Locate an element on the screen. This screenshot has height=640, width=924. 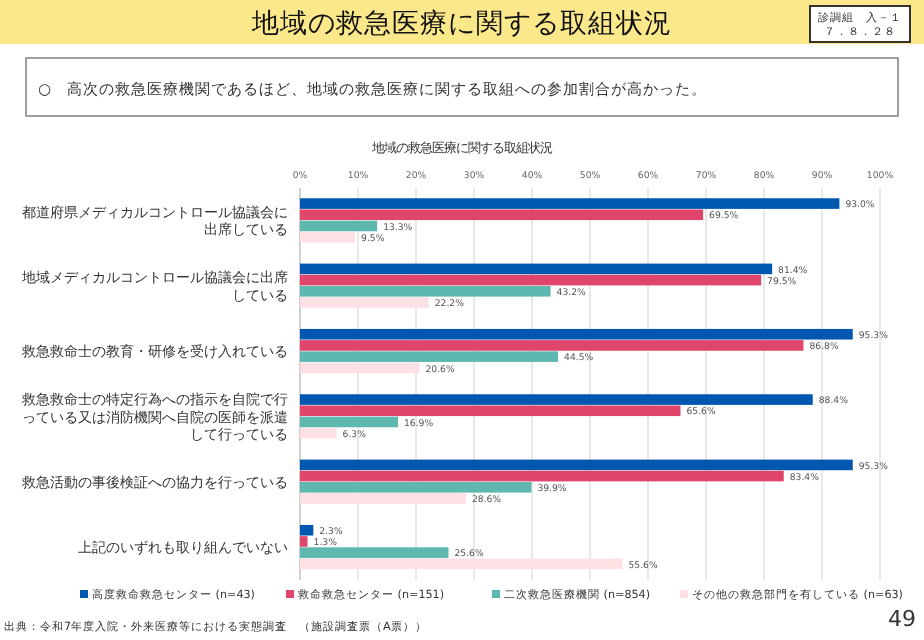
text: 49 is located at coordinates (902, 619).